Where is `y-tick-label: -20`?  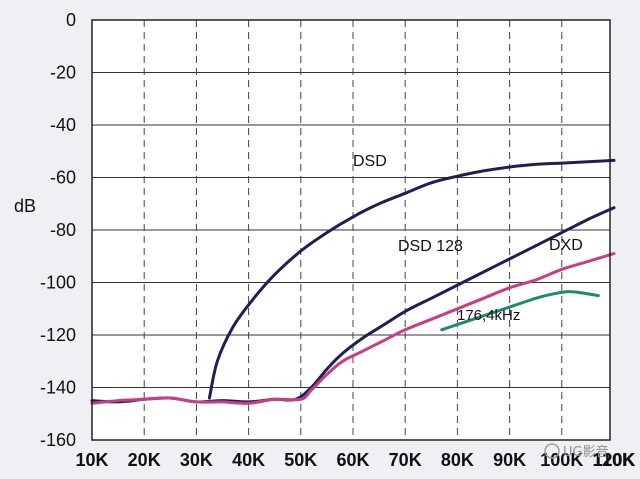 y-tick-label: -20 is located at coordinates (63, 73).